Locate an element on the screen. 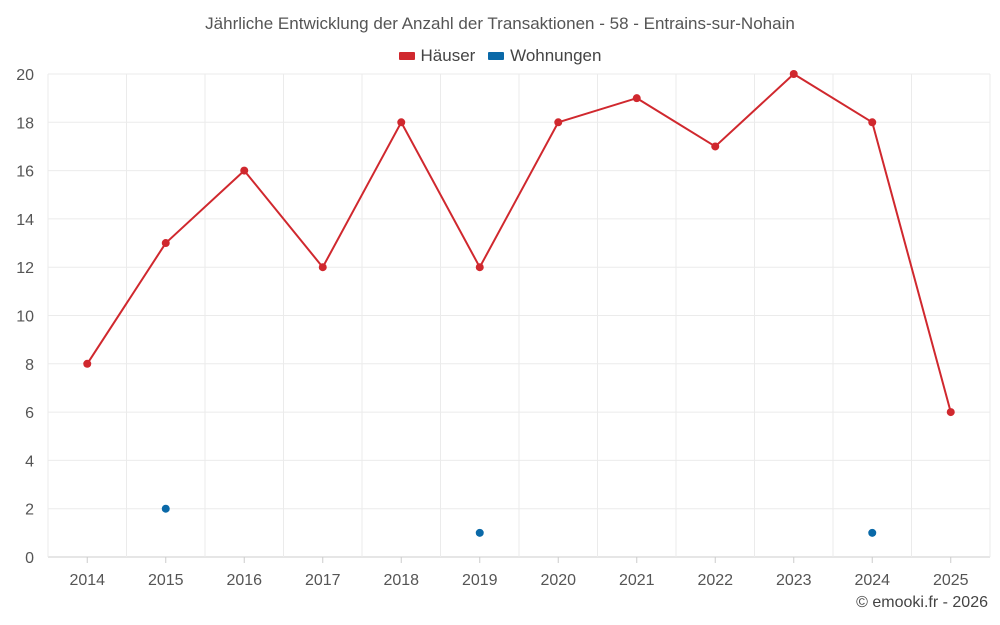 Image resolution: width=1000 pixels, height=625 pixels. copyright-footer: © emooki.fr - 2026 is located at coordinates (922, 602).